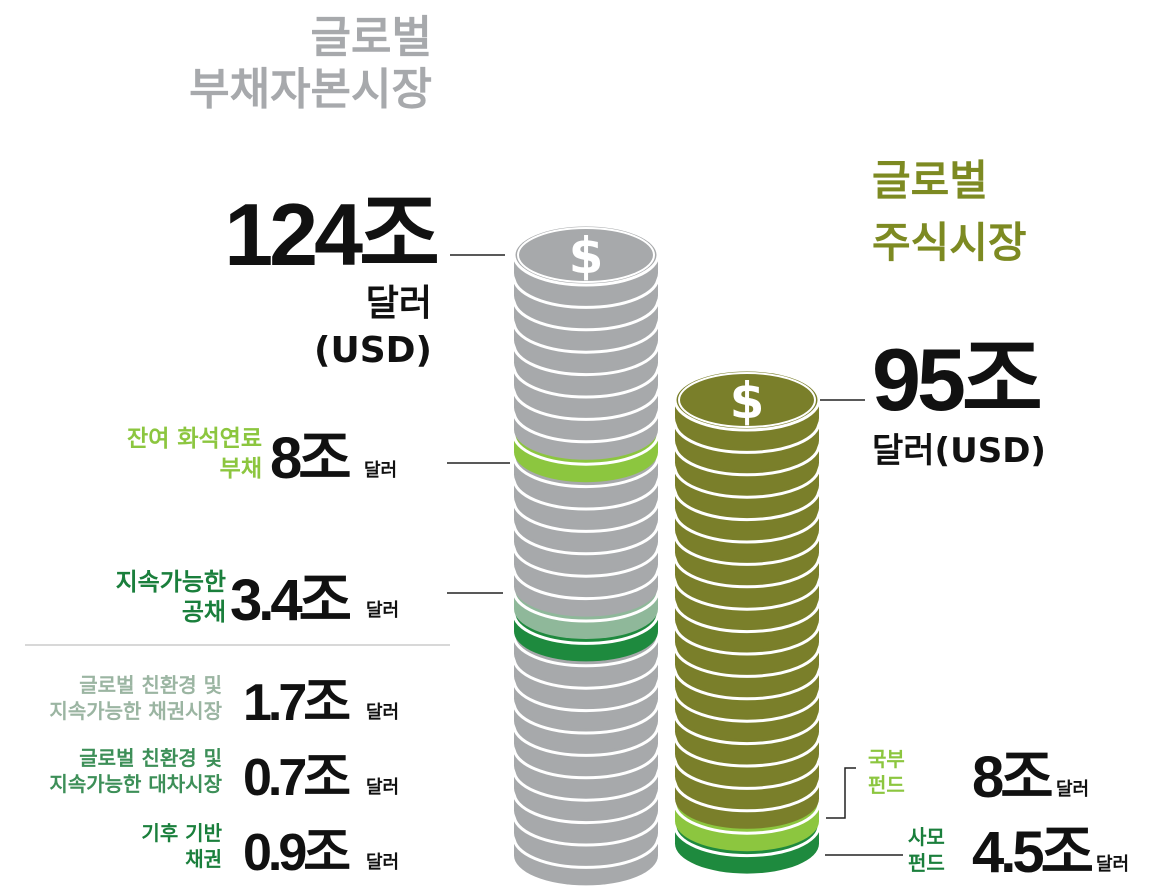 The image size is (1173, 889). Describe the element at coordinates (399, 303) in the screenshot. I see `unit: 달러` at that location.